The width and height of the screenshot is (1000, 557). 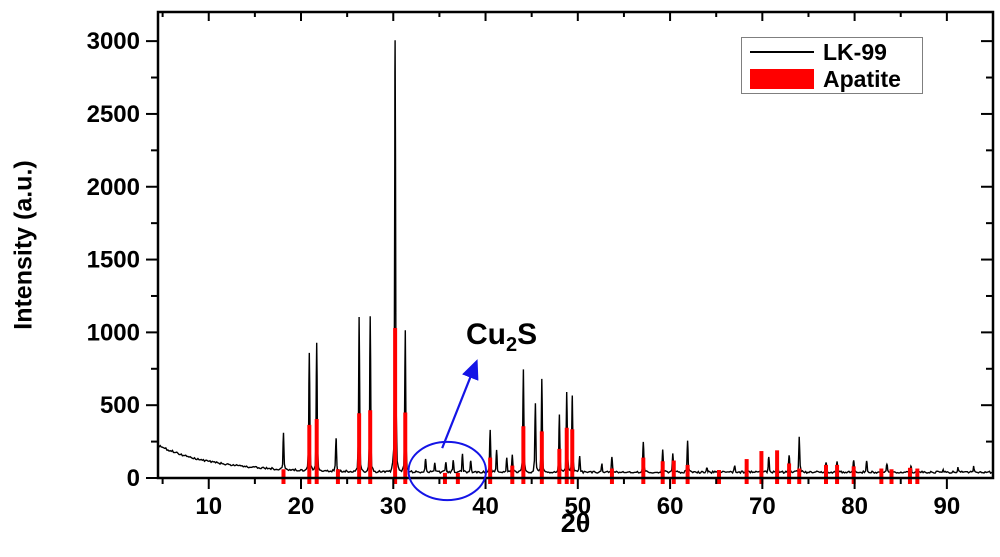 I want to click on legend-entry-apatite: Apatite, so click(x=832, y=79).